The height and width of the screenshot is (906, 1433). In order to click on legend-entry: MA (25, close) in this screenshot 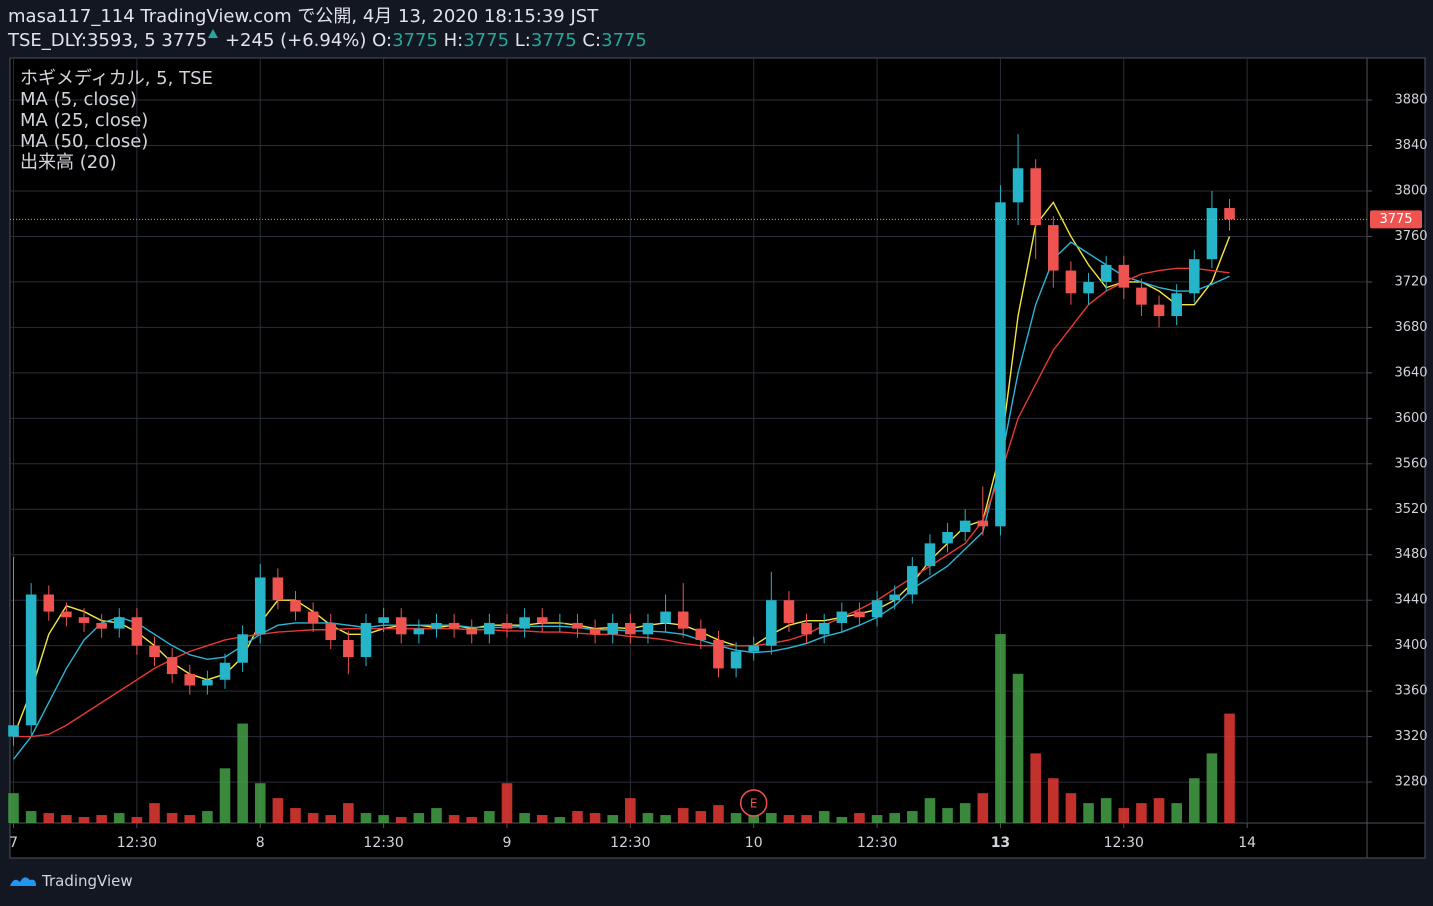, I will do `click(84, 120)`.